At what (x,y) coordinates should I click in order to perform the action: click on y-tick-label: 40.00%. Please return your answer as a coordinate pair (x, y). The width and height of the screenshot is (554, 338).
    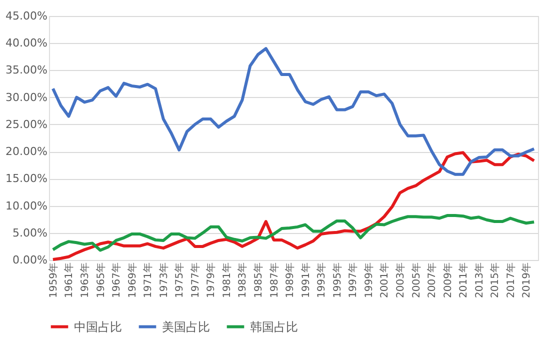
    Looking at the image, I should click on (27, 43).